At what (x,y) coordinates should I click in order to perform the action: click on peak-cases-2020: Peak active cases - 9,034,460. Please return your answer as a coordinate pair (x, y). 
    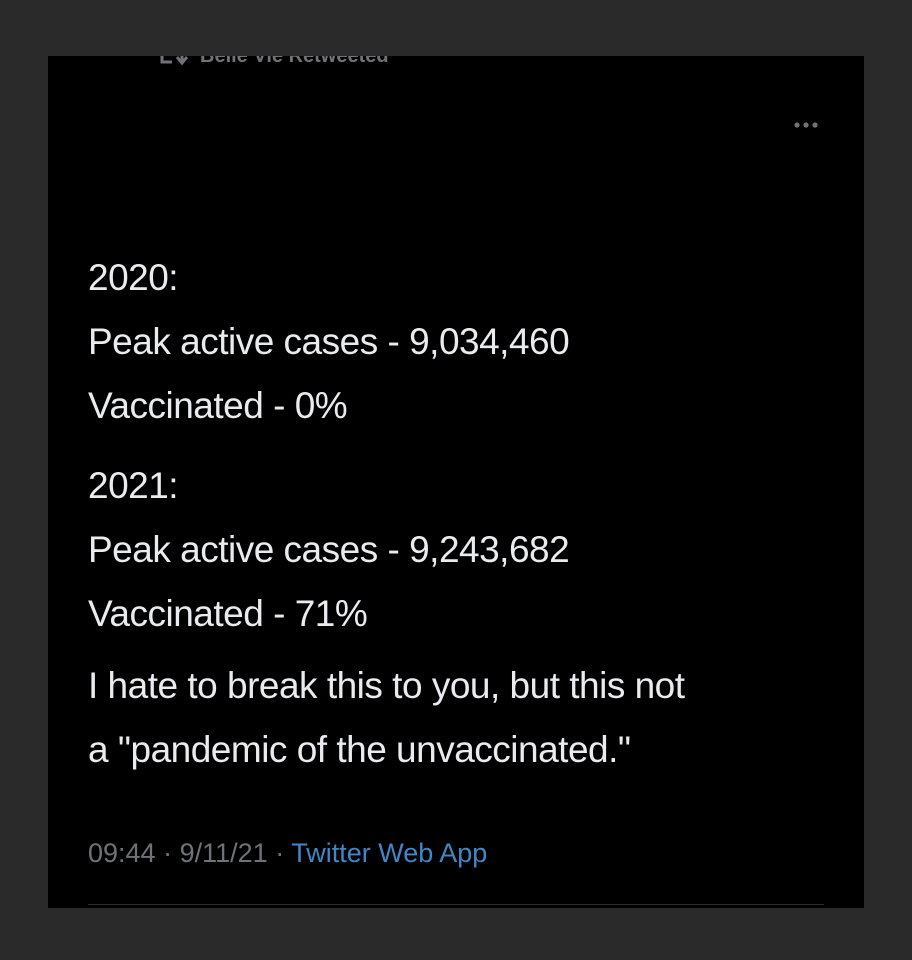
    Looking at the image, I should click on (329, 341).